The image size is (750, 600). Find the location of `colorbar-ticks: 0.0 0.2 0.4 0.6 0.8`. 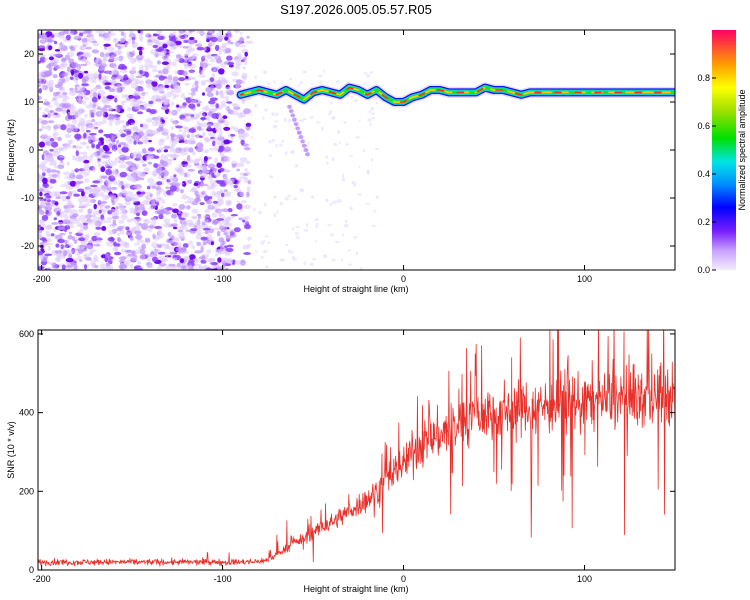

colorbar-ticks: 0.0 0.2 0.4 0.6 0.8 is located at coordinates (706, 174).